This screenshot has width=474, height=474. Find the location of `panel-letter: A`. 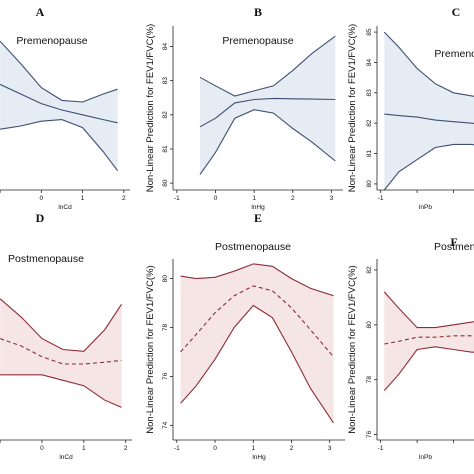

panel-letter: A is located at coordinates (40, 12).